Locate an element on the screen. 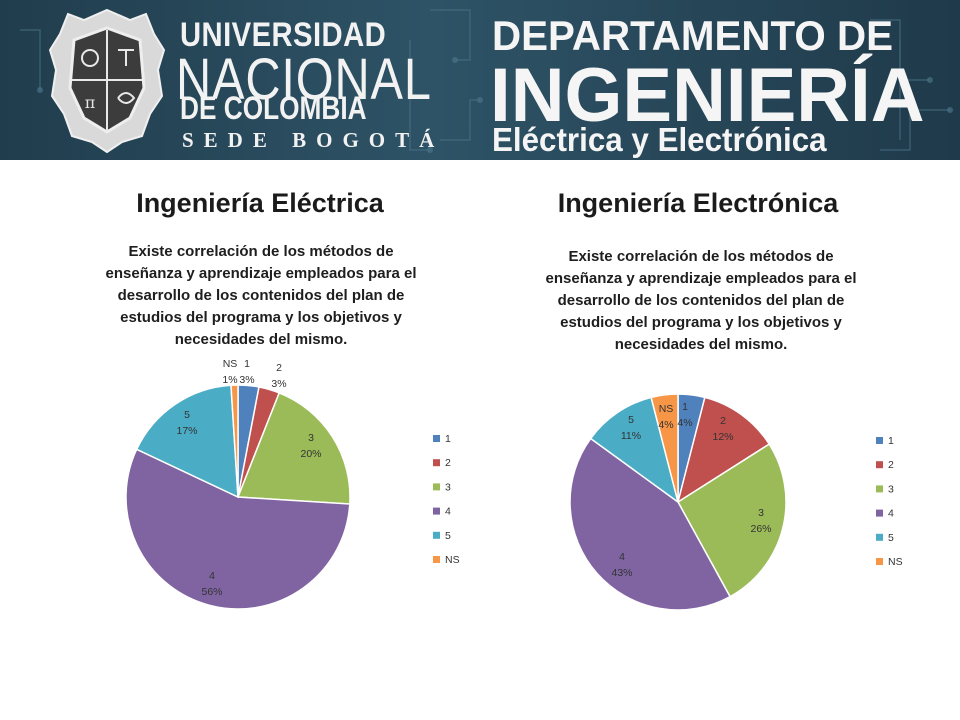 The width and height of the screenshot is (960, 720). slice-value-label-4: 43% is located at coordinates (621, 573).